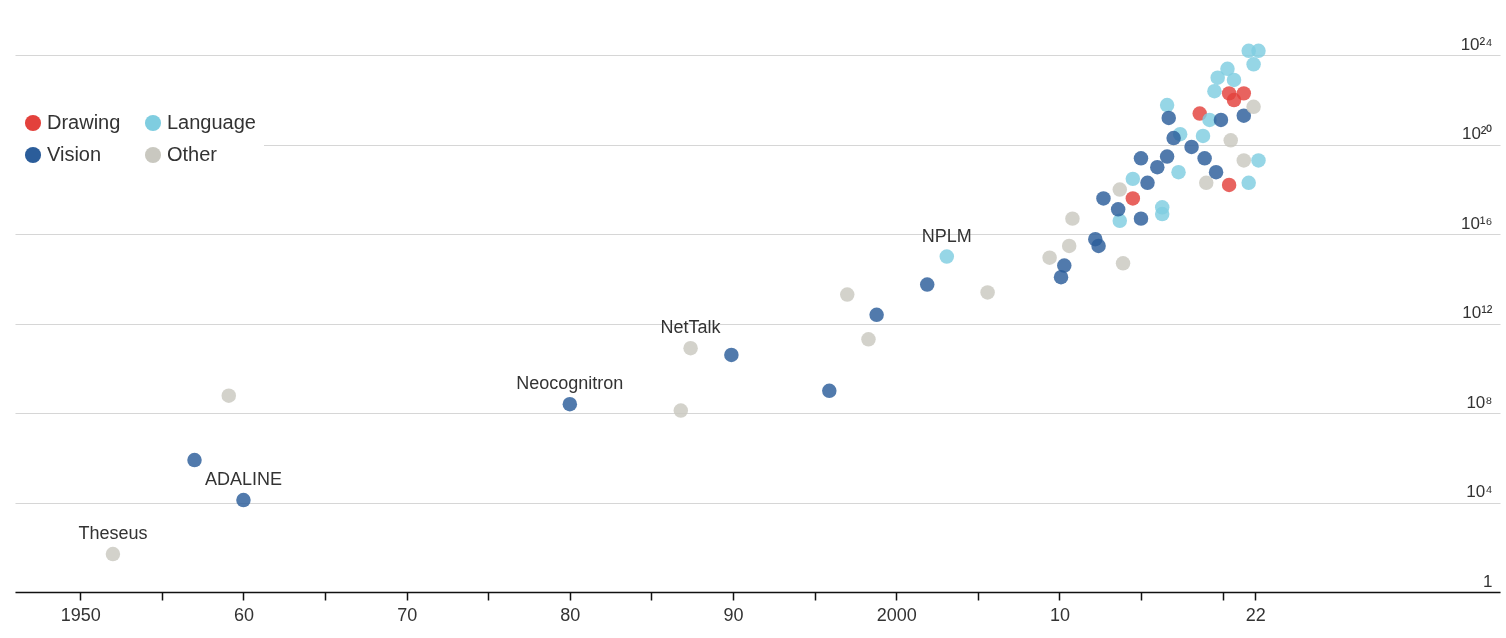 This screenshot has width=1506, height=638. I want to click on legend-label: Vision, so click(74, 154).